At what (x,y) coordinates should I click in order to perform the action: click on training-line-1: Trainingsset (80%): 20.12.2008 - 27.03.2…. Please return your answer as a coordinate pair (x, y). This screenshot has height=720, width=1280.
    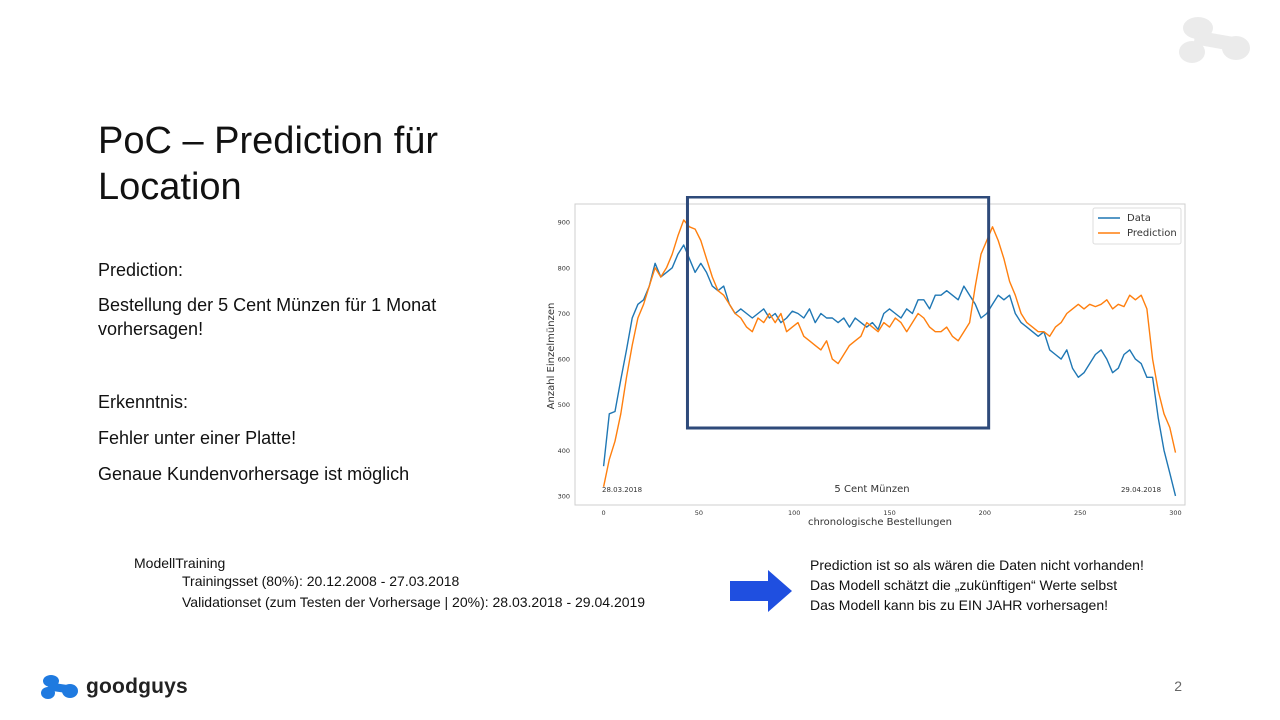
    Looking at the image, I should click on (321, 581).